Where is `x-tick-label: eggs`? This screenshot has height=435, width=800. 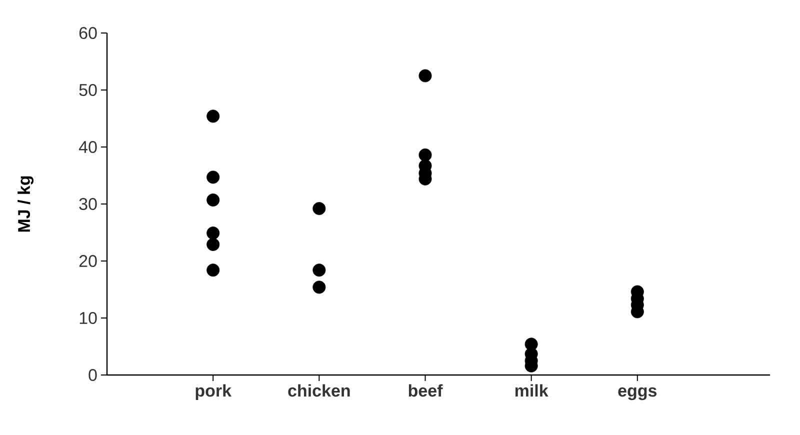
x-tick-label: eggs is located at coordinates (637, 393).